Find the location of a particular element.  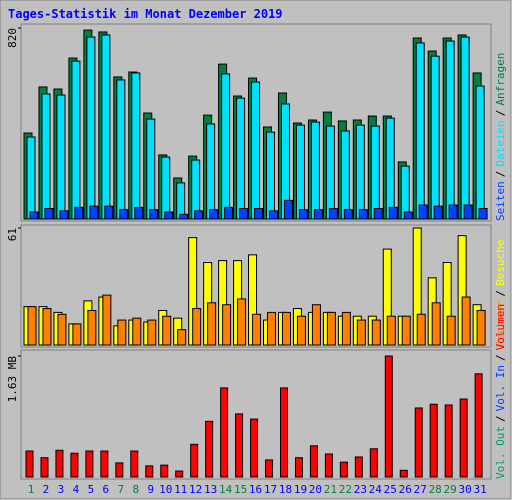

x-tick-label: 12 is located at coordinates (195, 489).